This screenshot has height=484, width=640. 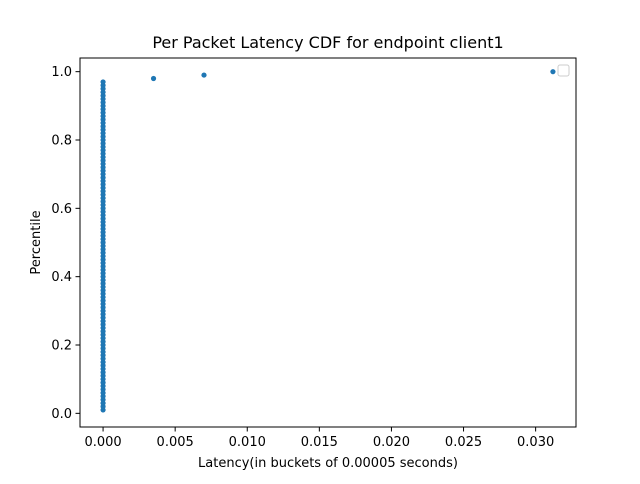 I want to click on x-tick-label: 0.020, so click(x=391, y=442).